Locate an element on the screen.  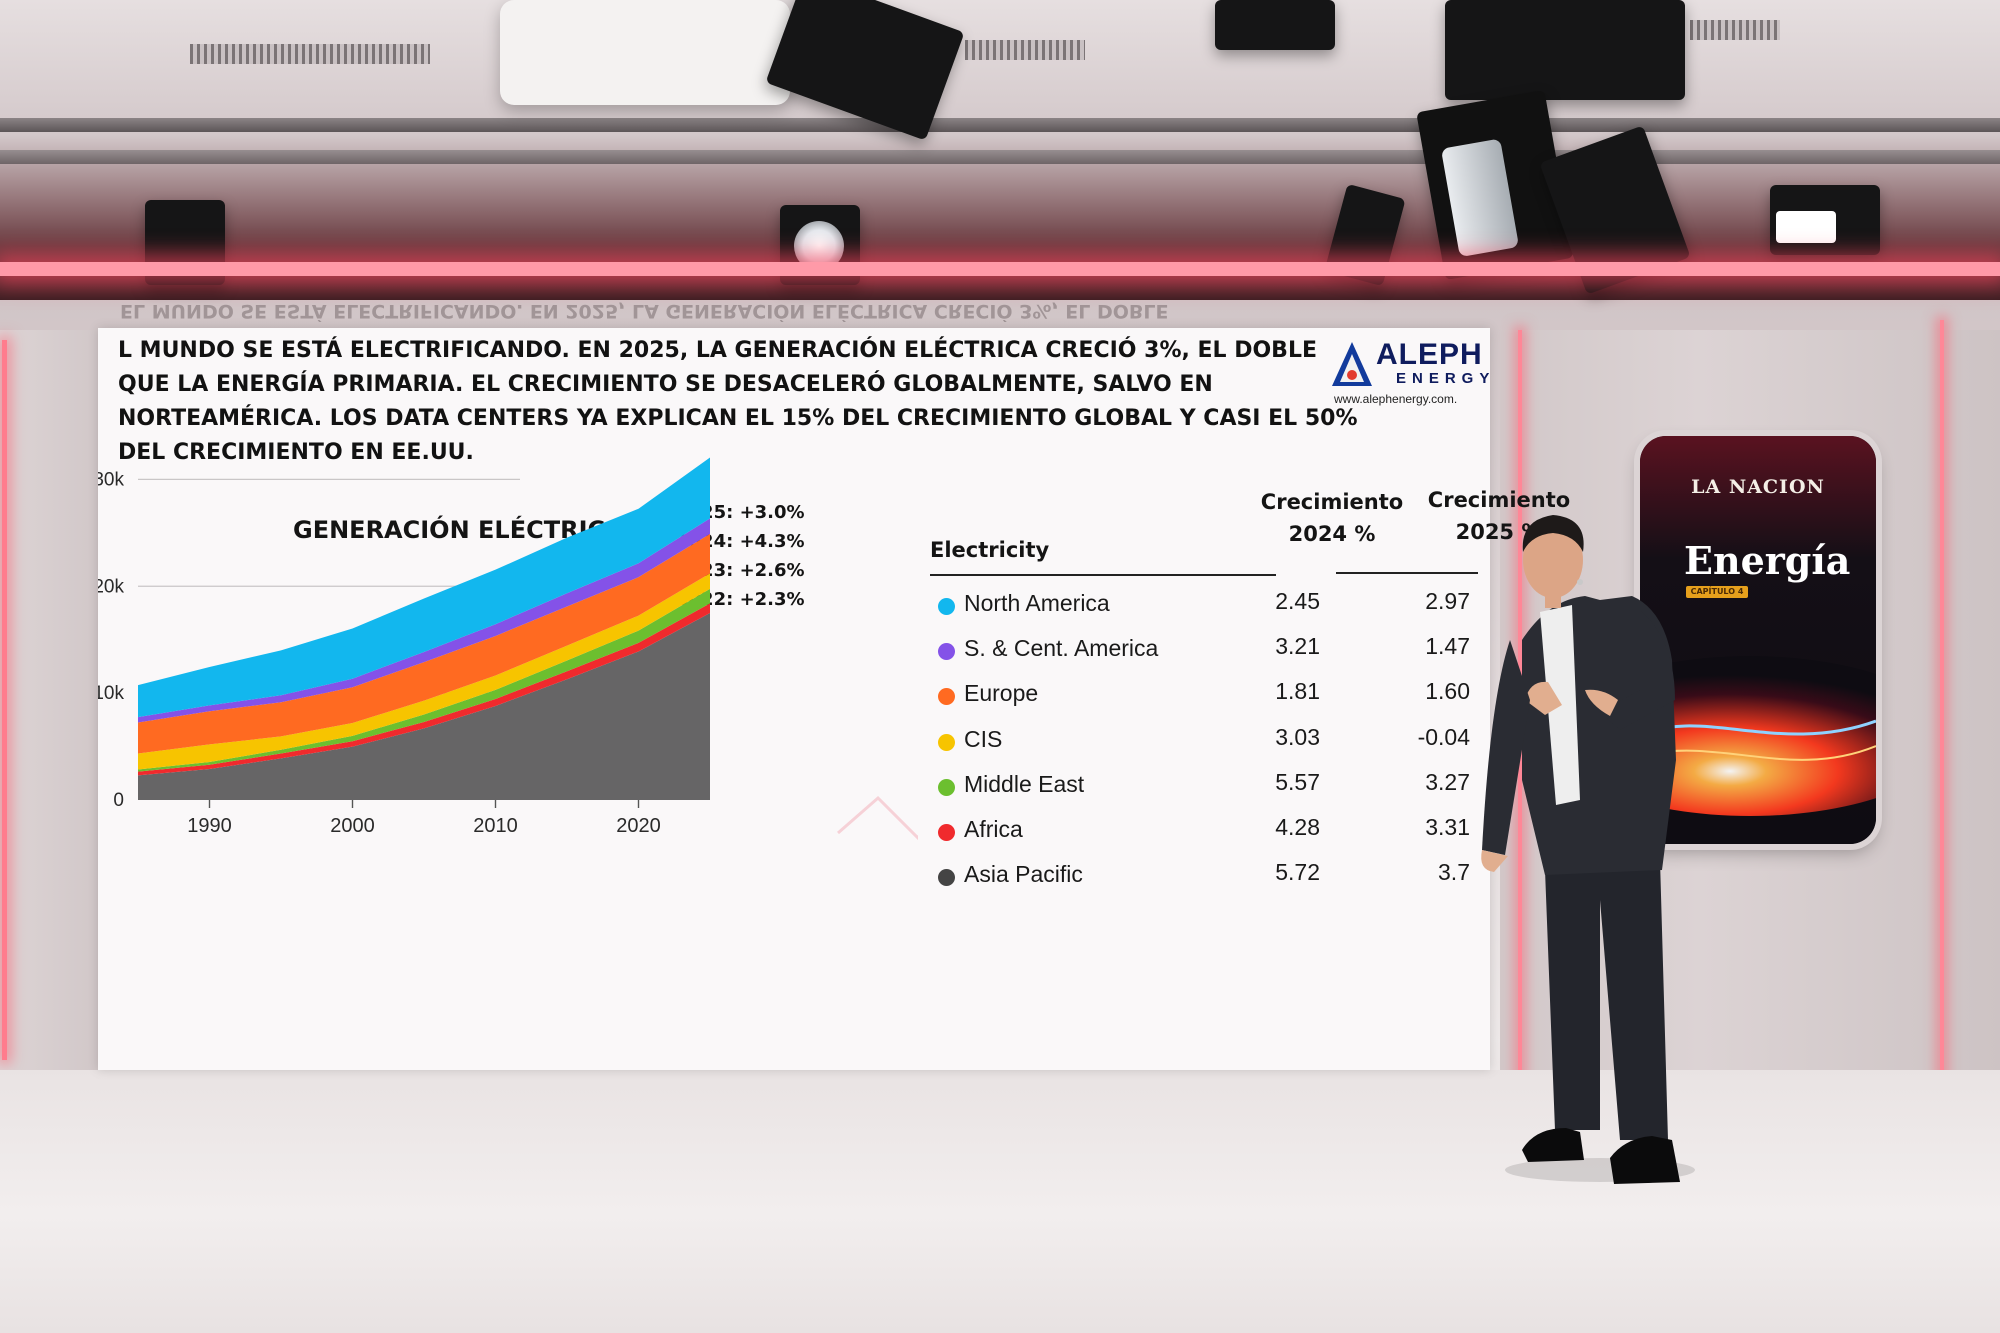
growth-2024-value: 5.72 is located at coordinates (1297, 872).